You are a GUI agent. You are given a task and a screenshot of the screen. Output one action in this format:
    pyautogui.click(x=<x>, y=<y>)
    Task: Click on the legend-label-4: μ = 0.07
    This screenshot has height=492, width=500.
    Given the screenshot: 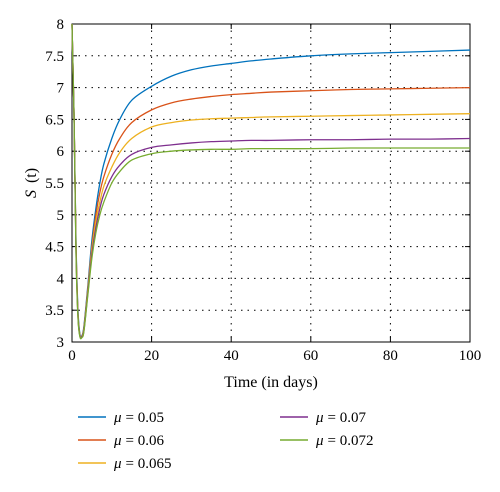 What is the action you would take?
    pyautogui.click(x=340, y=418)
    